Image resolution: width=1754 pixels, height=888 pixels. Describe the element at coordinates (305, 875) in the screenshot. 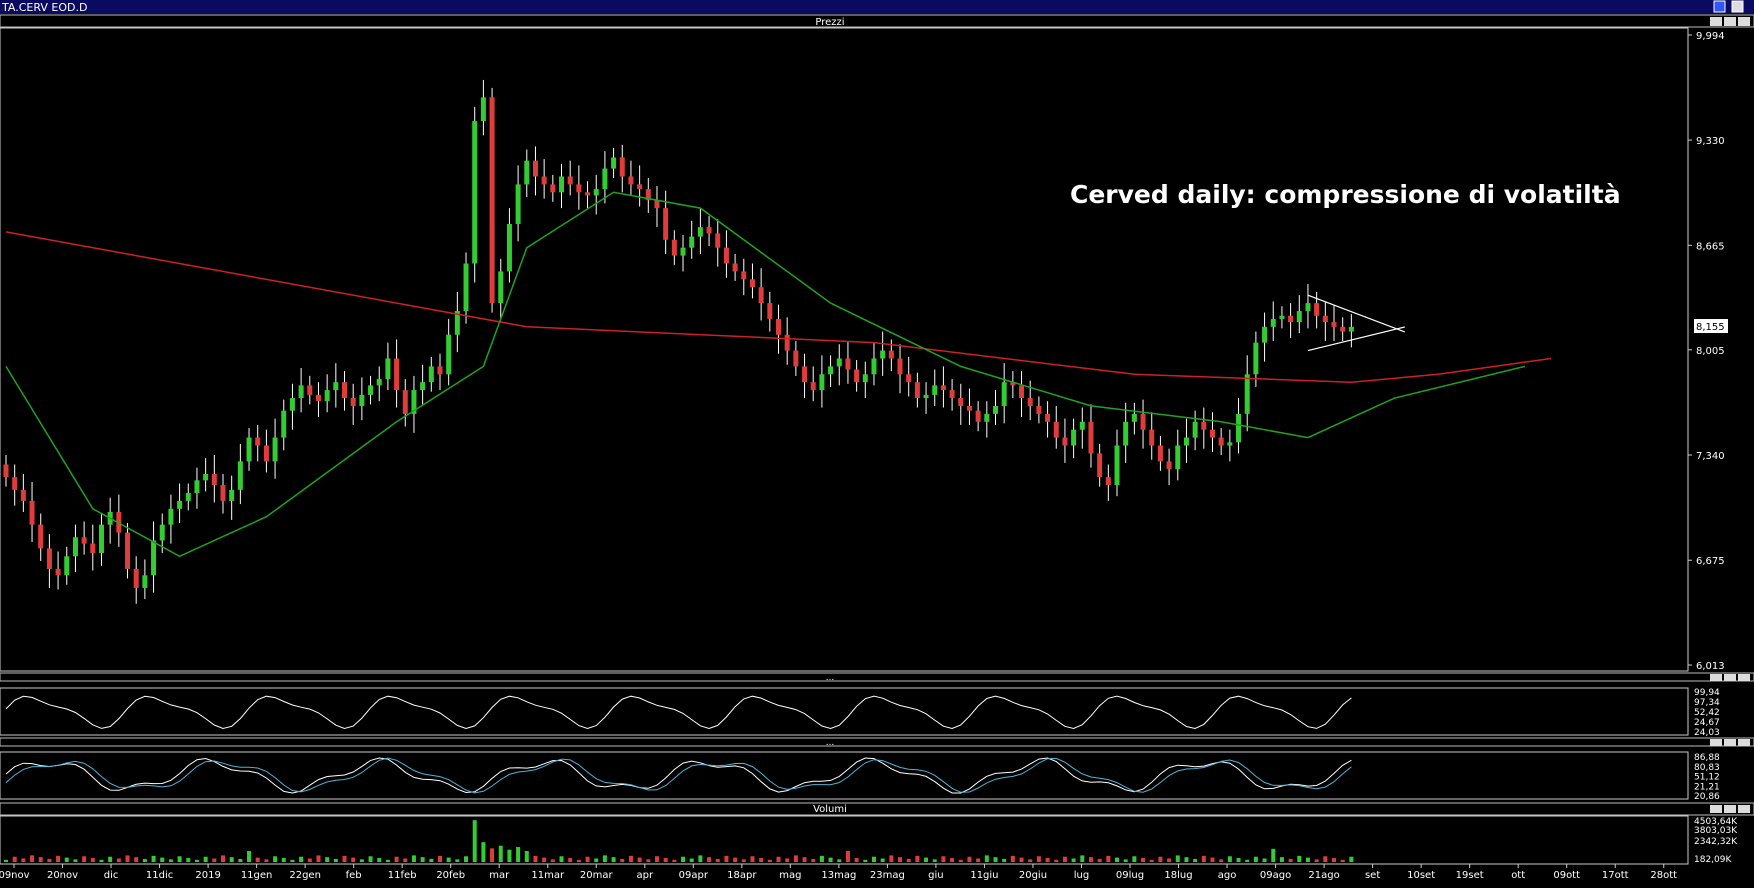

I see `x-tick-label: 22gen` at that location.